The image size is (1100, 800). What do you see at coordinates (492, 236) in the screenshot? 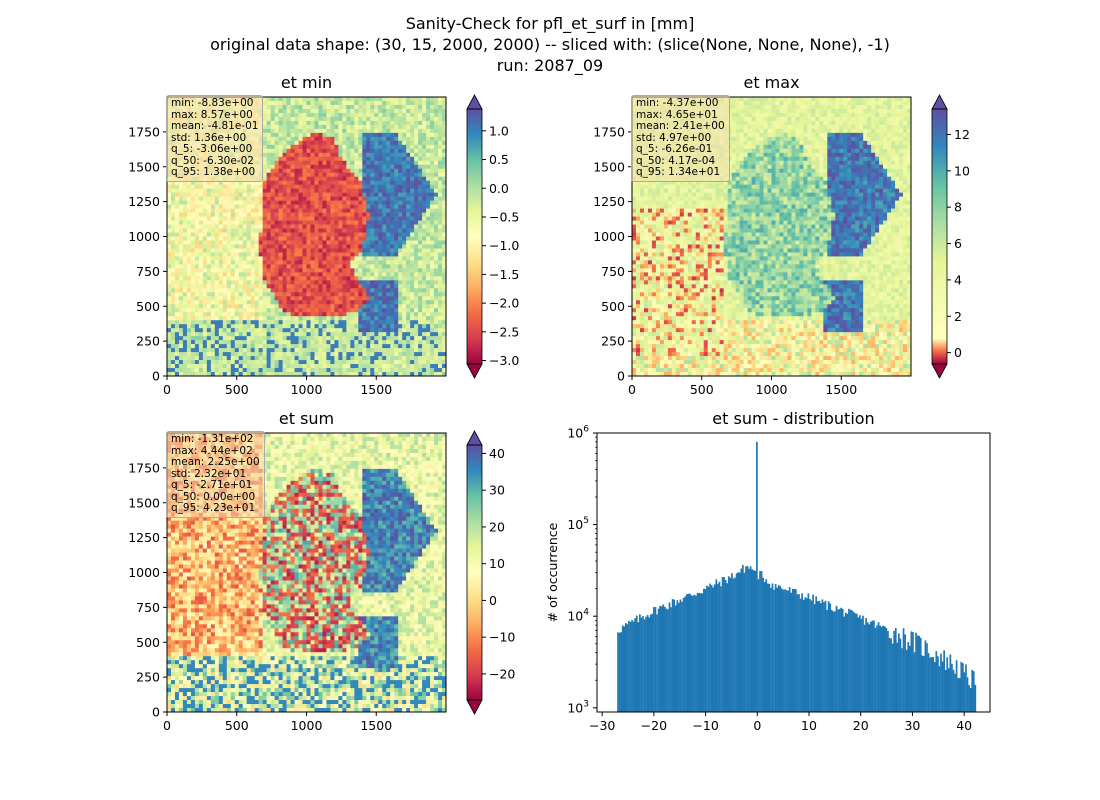
I see `colorbar-et-min: 1.00.50.0−0.5−1.0−1.5−2.0−2.5−3.0` at bounding box center [492, 236].